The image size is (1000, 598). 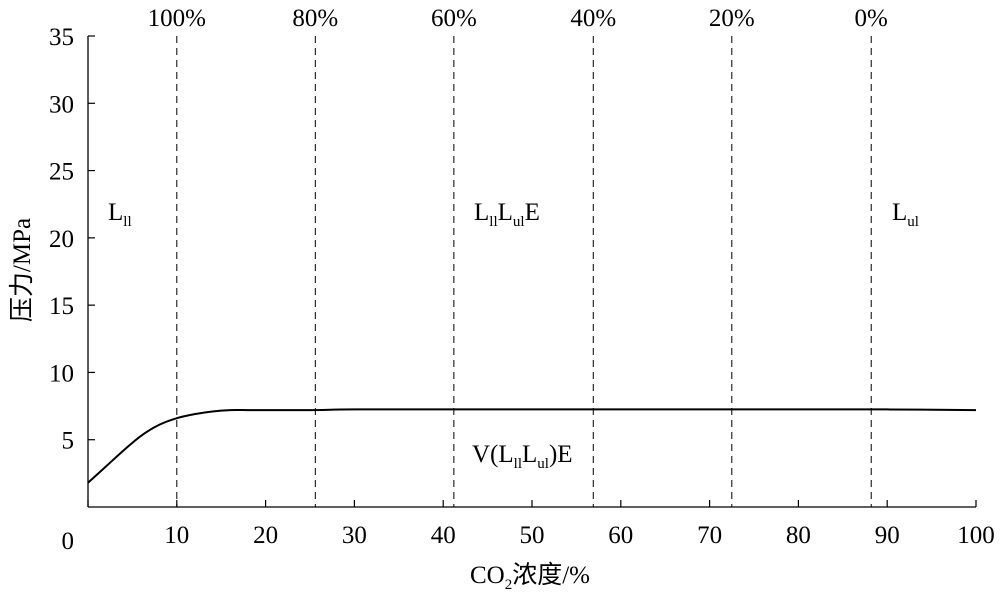 What do you see at coordinates (61, 373) in the screenshot?
I see `y-tick-label: 10` at bounding box center [61, 373].